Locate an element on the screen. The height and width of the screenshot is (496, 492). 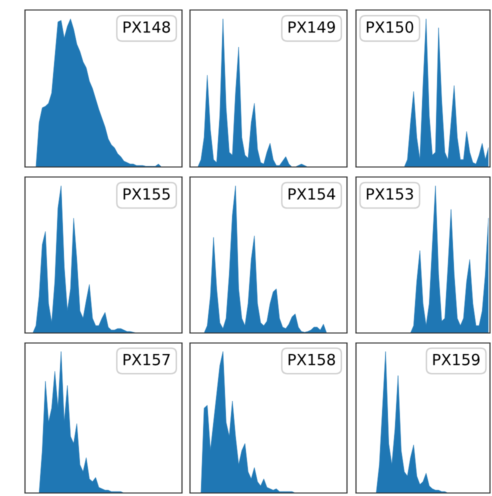
chart-title: PX158 is located at coordinates (311, 360).